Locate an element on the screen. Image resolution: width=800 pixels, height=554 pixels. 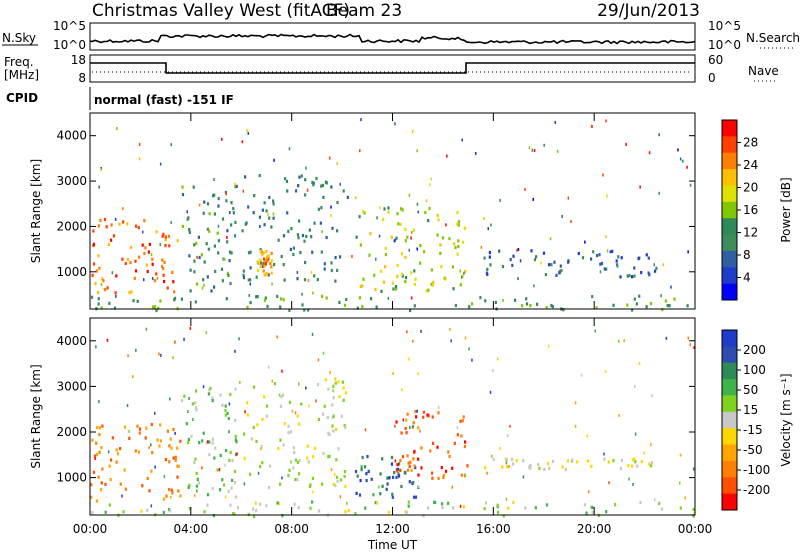
y-tick-label: 2000 is located at coordinates (71, 226).